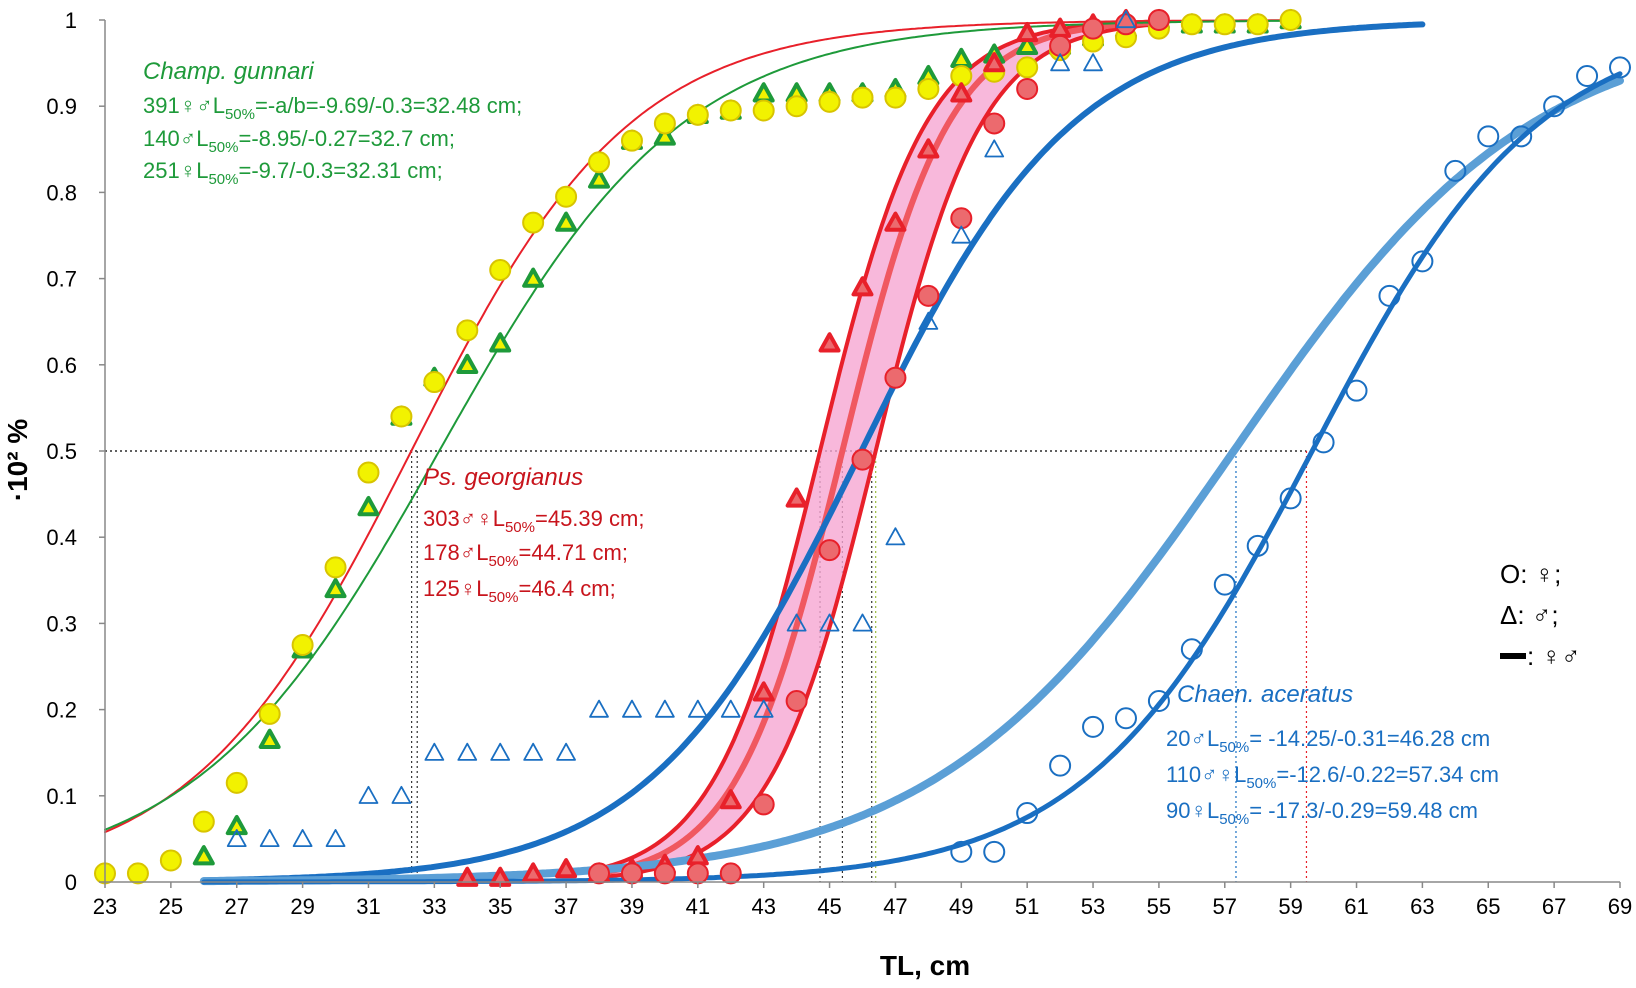 The width and height of the screenshot is (1636, 988). Describe the element at coordinates (299, 141) in the screenshot. I see `annotation-line: 140♂L50%=-8.95/-0.27=32.7 cm;` at that location.